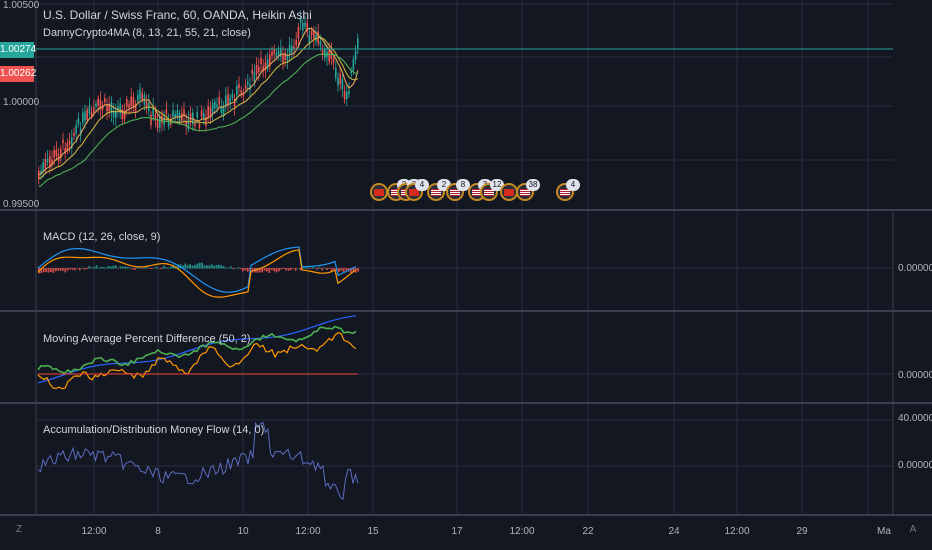  What do you see at coordinates (21, 5) in the screenshot?
I see `price-axis-top: 1.00500` at bounding box center [21, 5].